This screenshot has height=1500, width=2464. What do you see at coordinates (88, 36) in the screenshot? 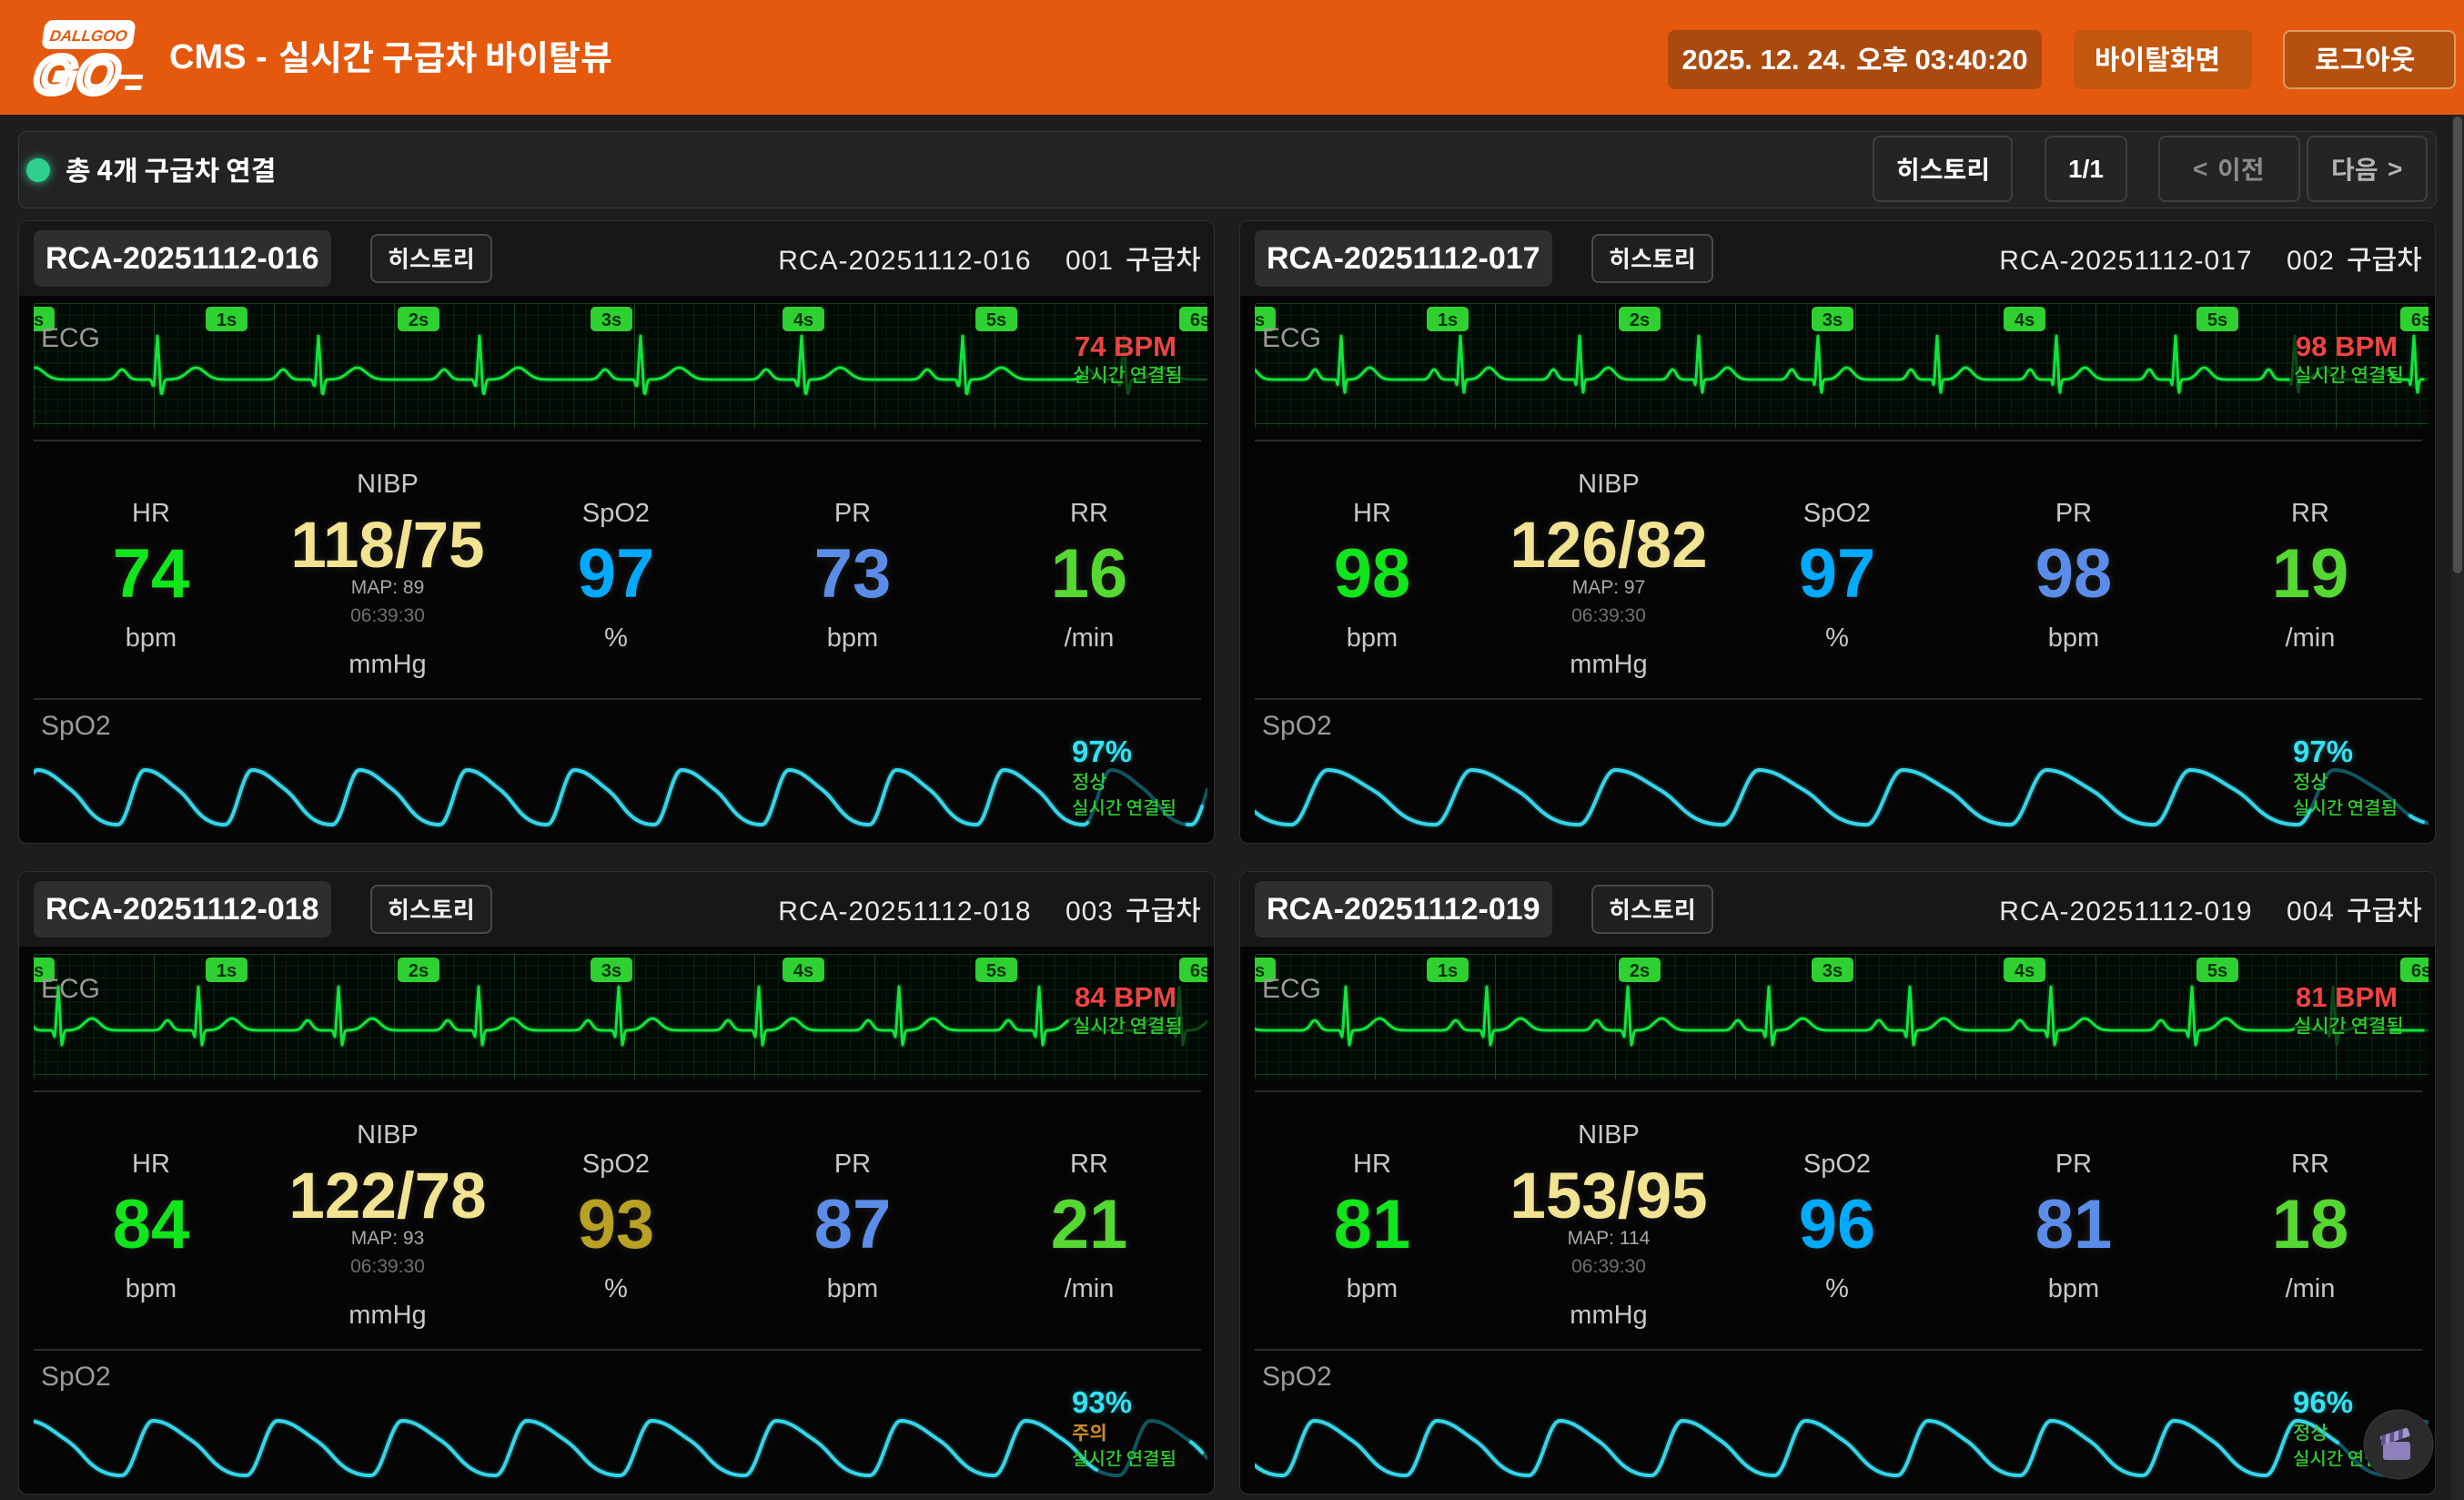
I see `svg-text: DALLGOO` at bounding box center [88, 36].